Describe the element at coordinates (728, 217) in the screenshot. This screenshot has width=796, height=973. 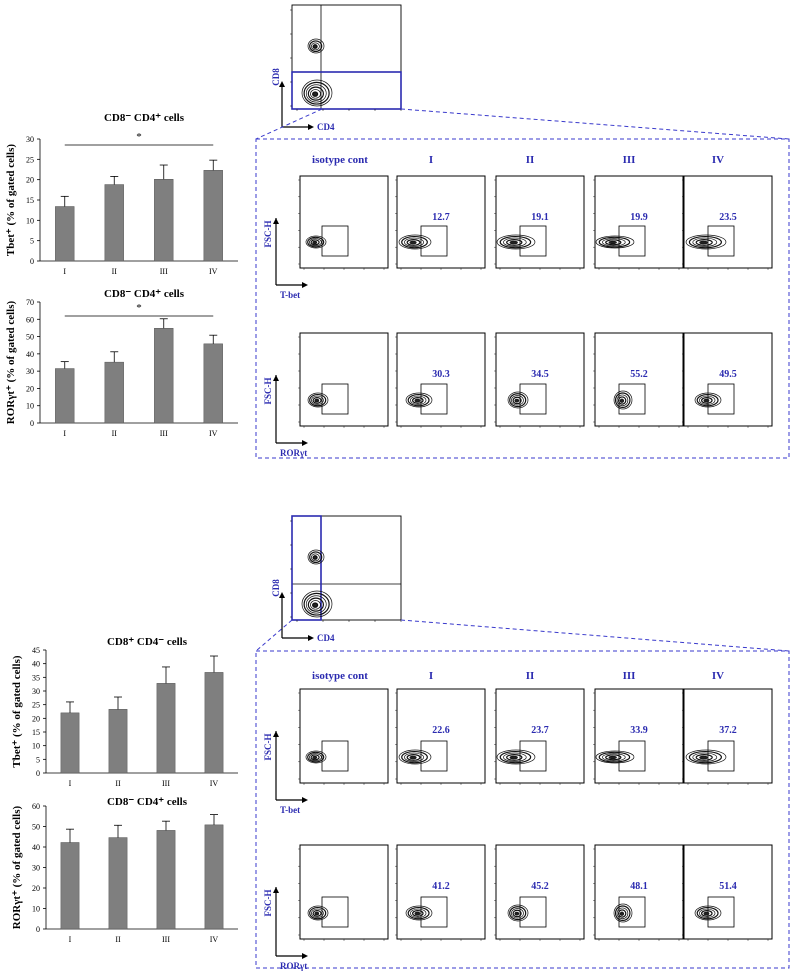
I see `percentage-label: 23.5` at that location.